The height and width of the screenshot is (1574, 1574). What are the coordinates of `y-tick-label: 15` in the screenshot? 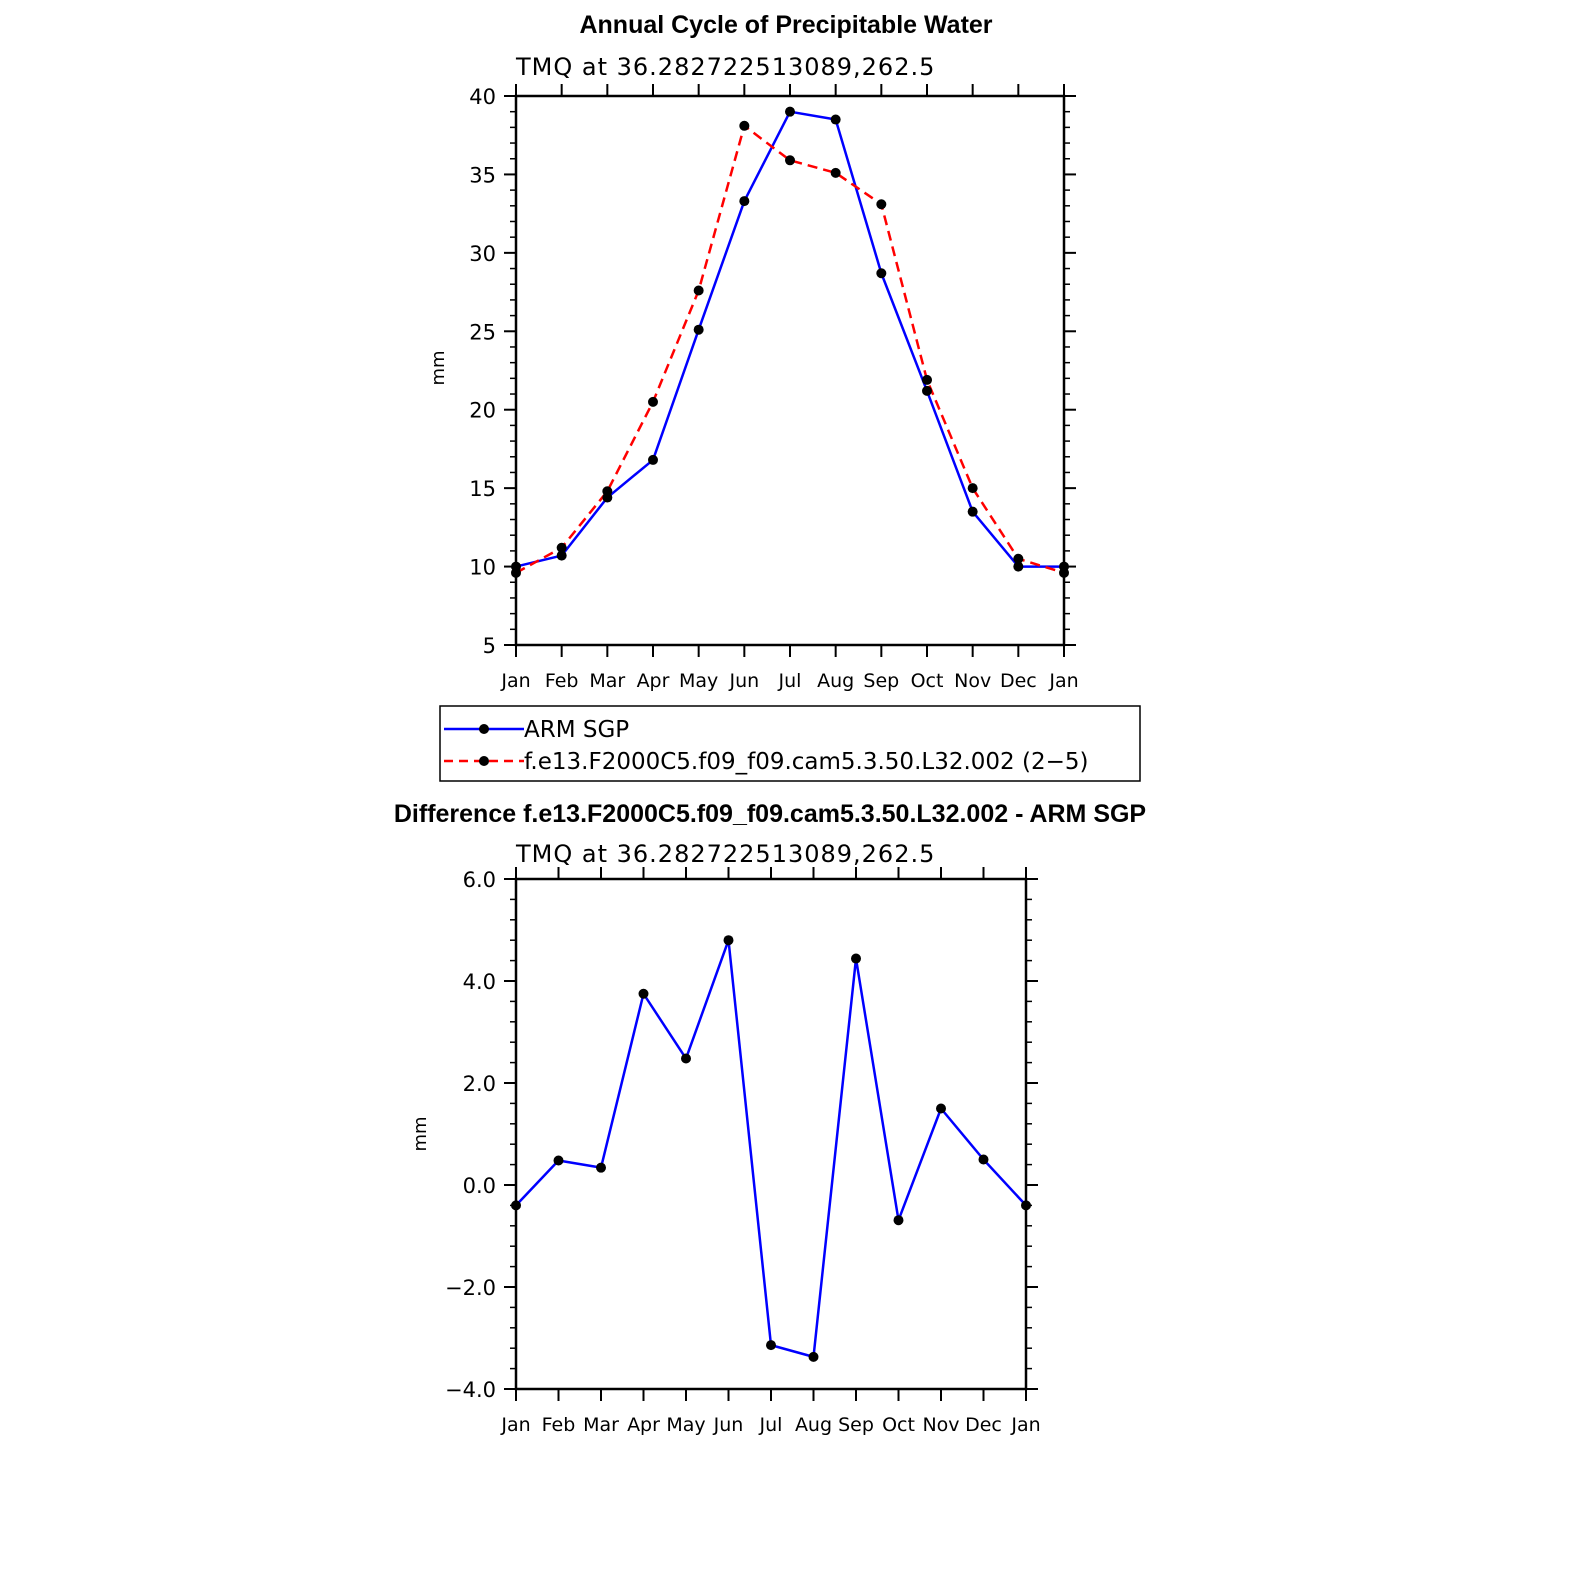 It's located at (482, 489).